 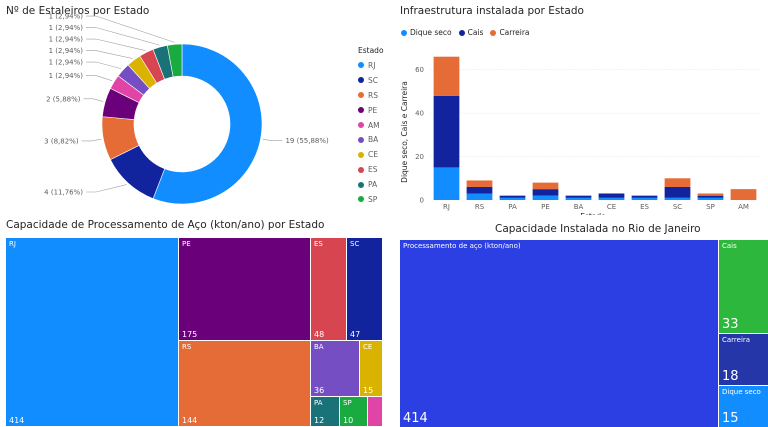 I want to click on treemap-rj-tile-cais: Cais 33, so click(x=743, y=286).